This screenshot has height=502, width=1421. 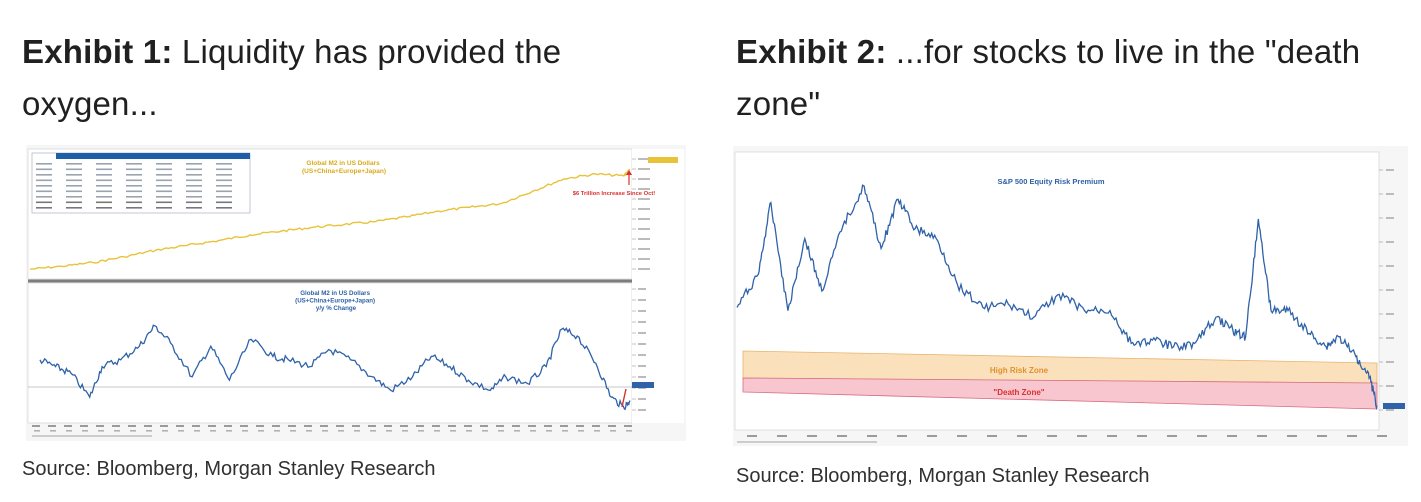 What do you see at coordinates (811, 51) in the screenshot?
I see `exhibit-2-label: Exhibit 2:` at bounding box center [811, 51].